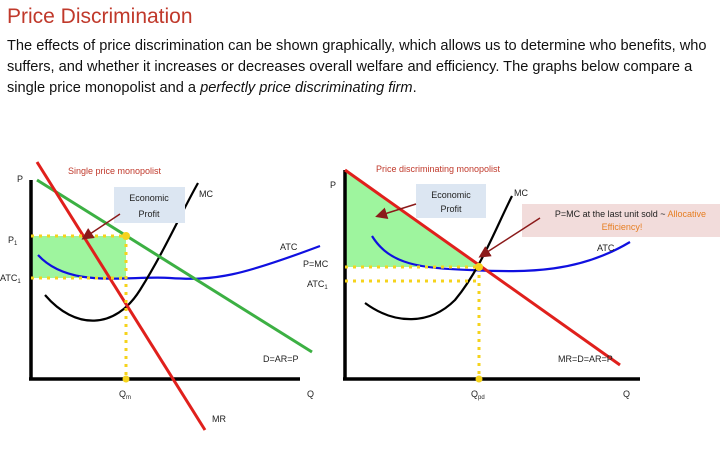 This screenshot has width=720, height=450. What do you see at coordinates (310, 394) in the screenshot?
I see `left-x-axis-label: Q` at bounding box center [310, 394].